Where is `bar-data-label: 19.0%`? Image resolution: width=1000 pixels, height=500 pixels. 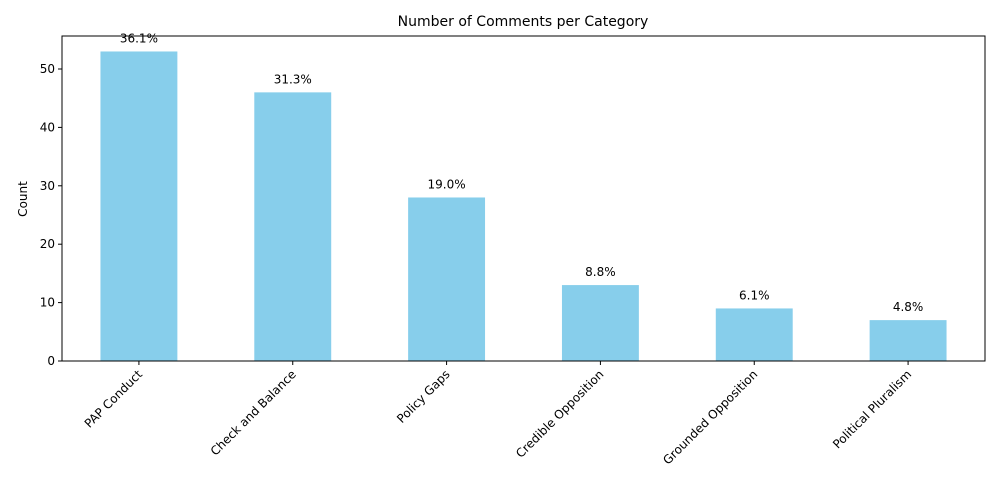 bar-data-label: 19.0% is located at coordinates (447, 184).